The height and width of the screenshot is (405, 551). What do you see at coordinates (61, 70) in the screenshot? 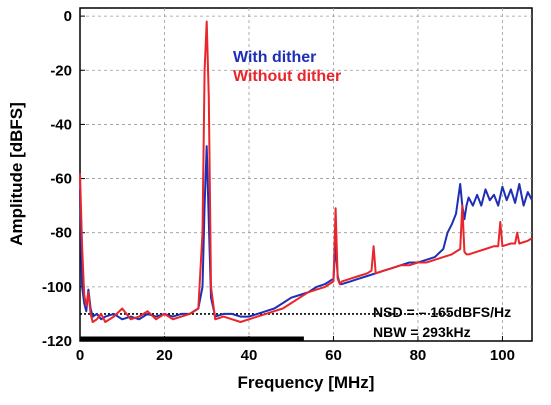
I see `y-tick-label: -20` at bounding box center [61, 70].